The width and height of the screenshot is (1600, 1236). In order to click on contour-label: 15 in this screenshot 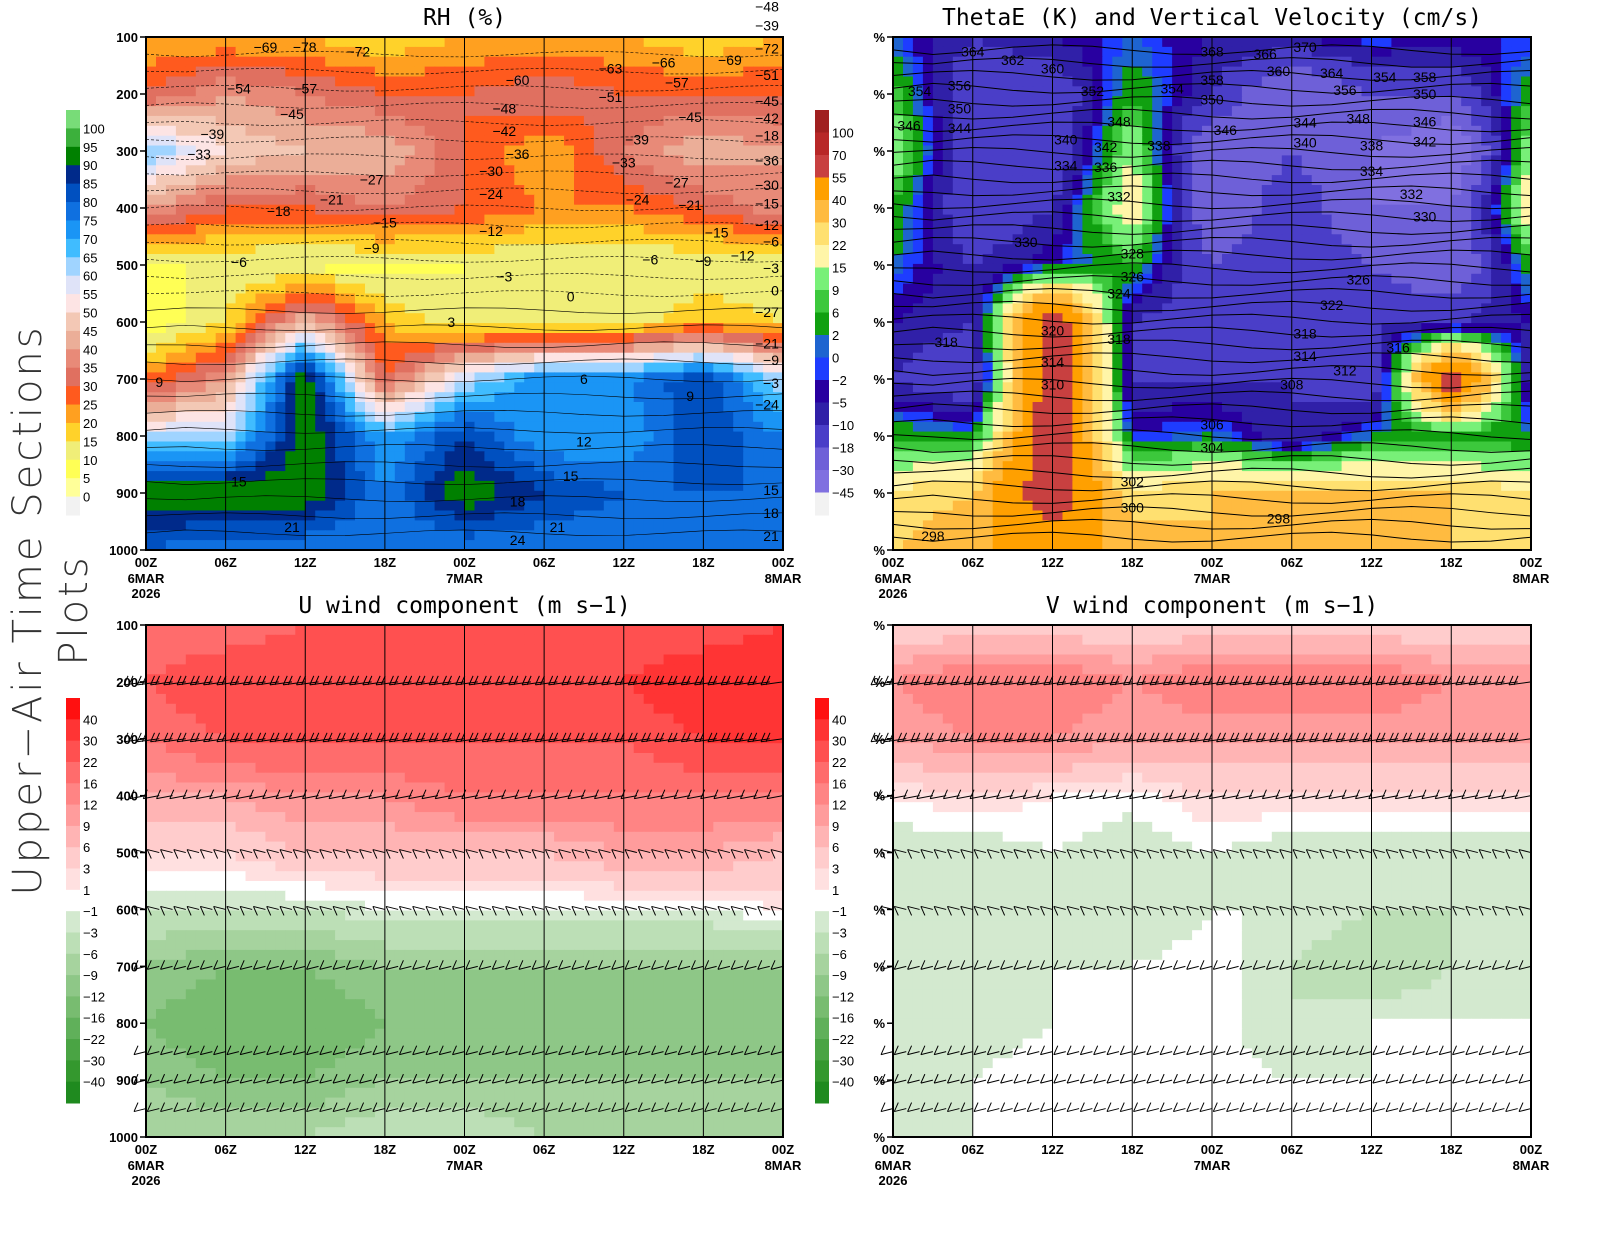, I will do `click(571, 476)`.